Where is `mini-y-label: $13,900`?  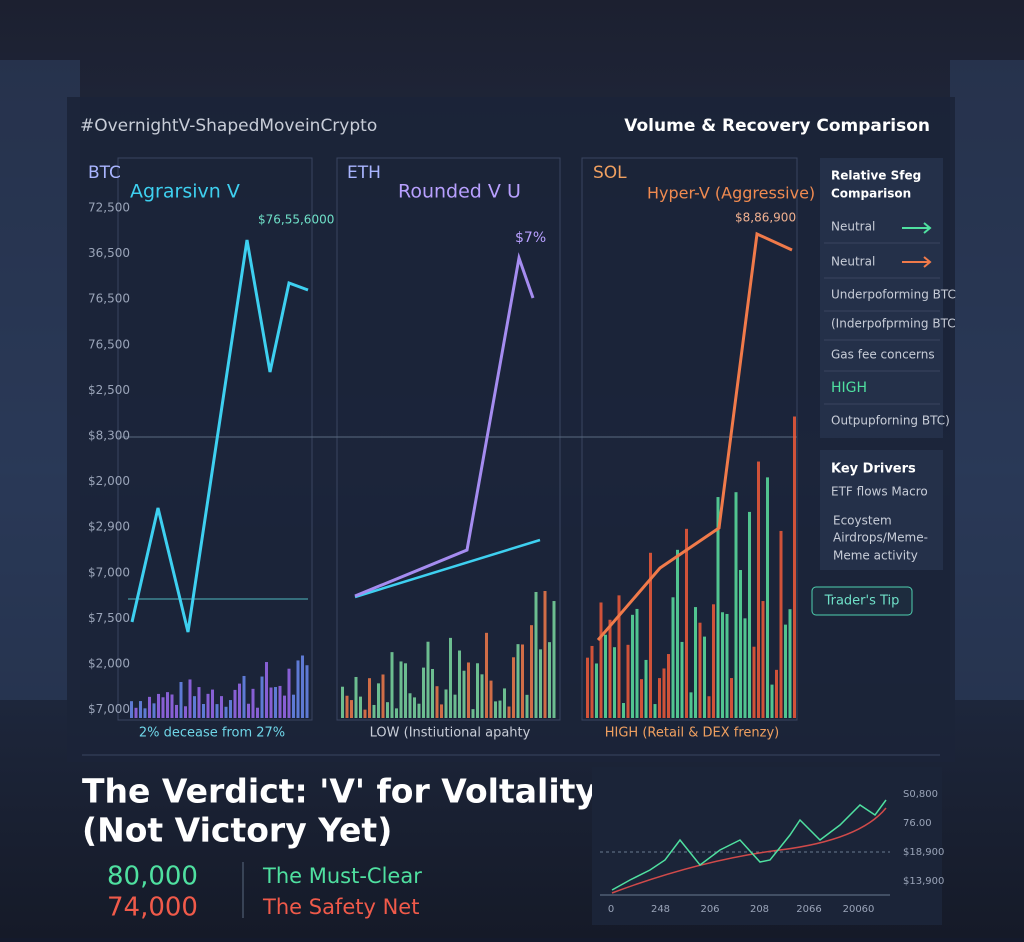
mini-y-label: $13,900 is located at coordinates (923, 881).